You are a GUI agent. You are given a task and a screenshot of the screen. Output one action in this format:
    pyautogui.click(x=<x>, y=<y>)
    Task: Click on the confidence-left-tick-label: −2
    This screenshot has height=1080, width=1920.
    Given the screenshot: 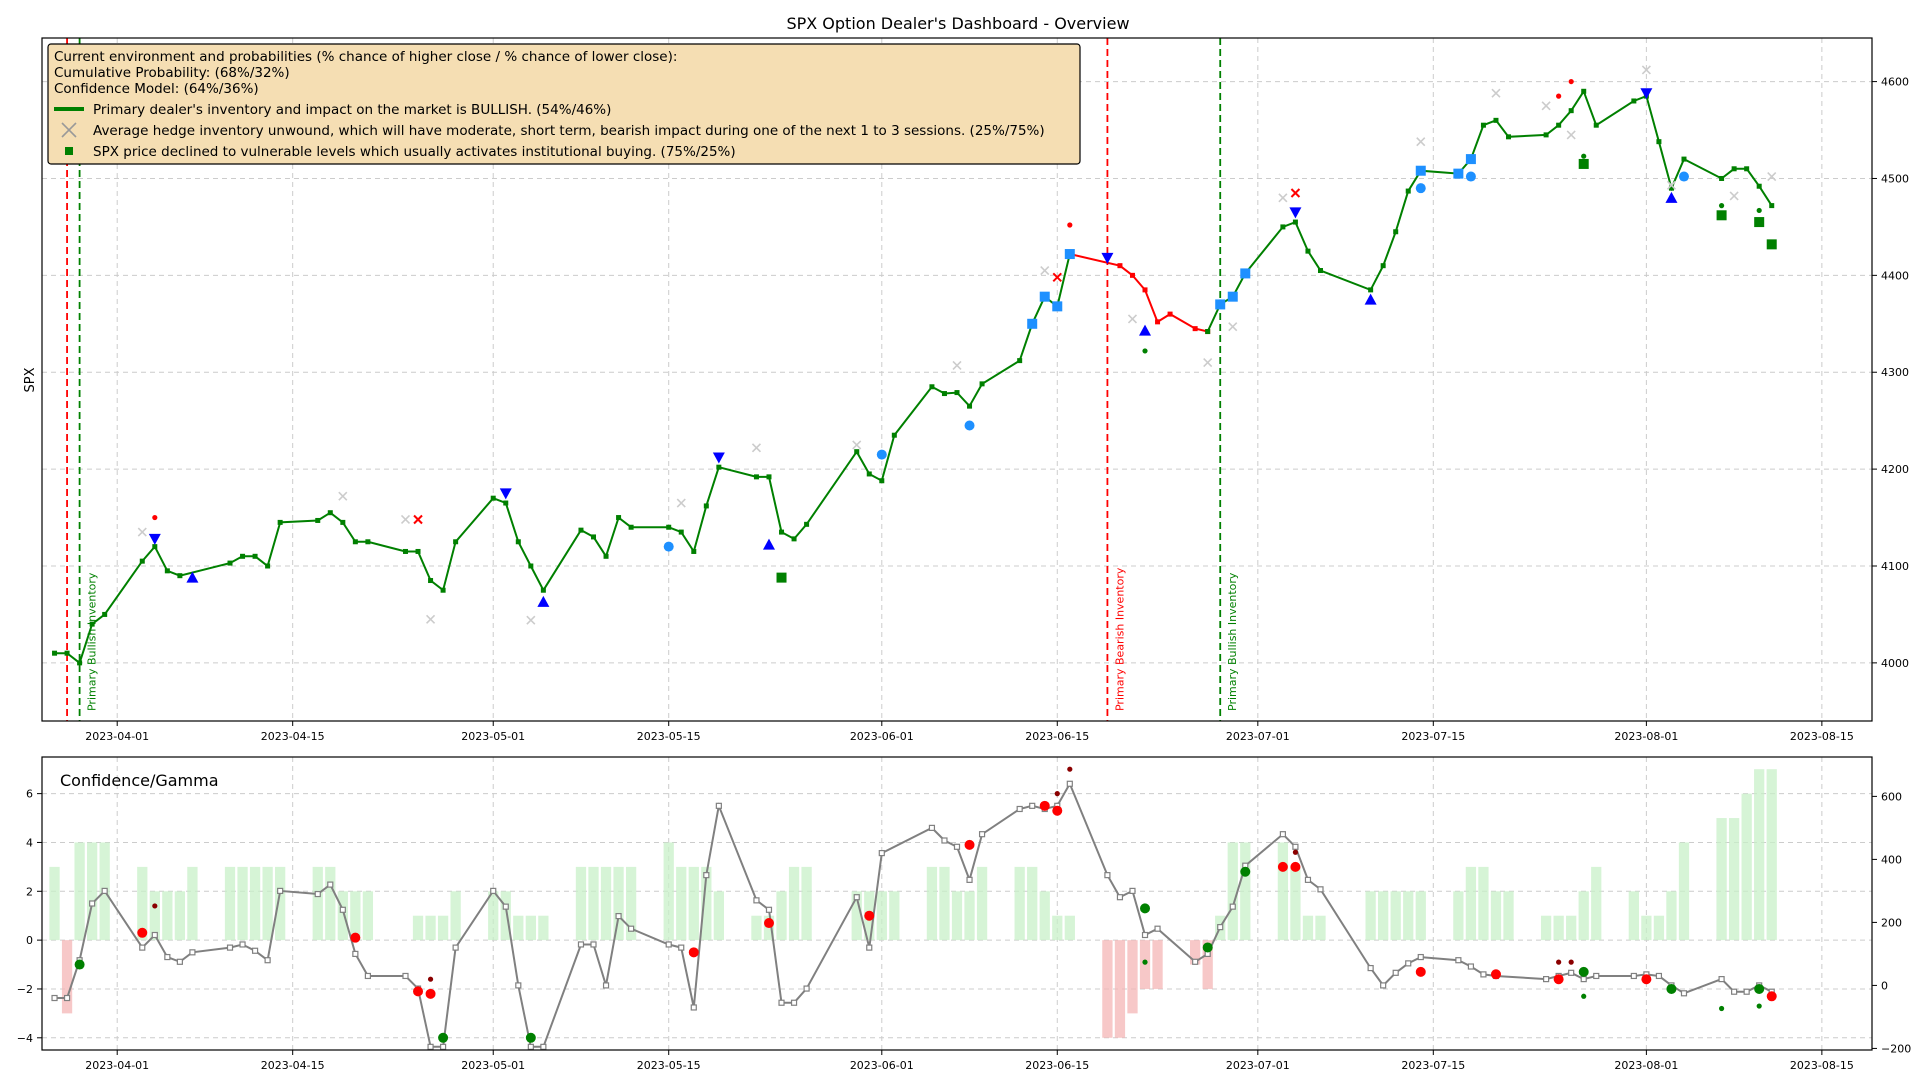 What is the action you would take?
    pyautogui.click(x=25, y=989)
    